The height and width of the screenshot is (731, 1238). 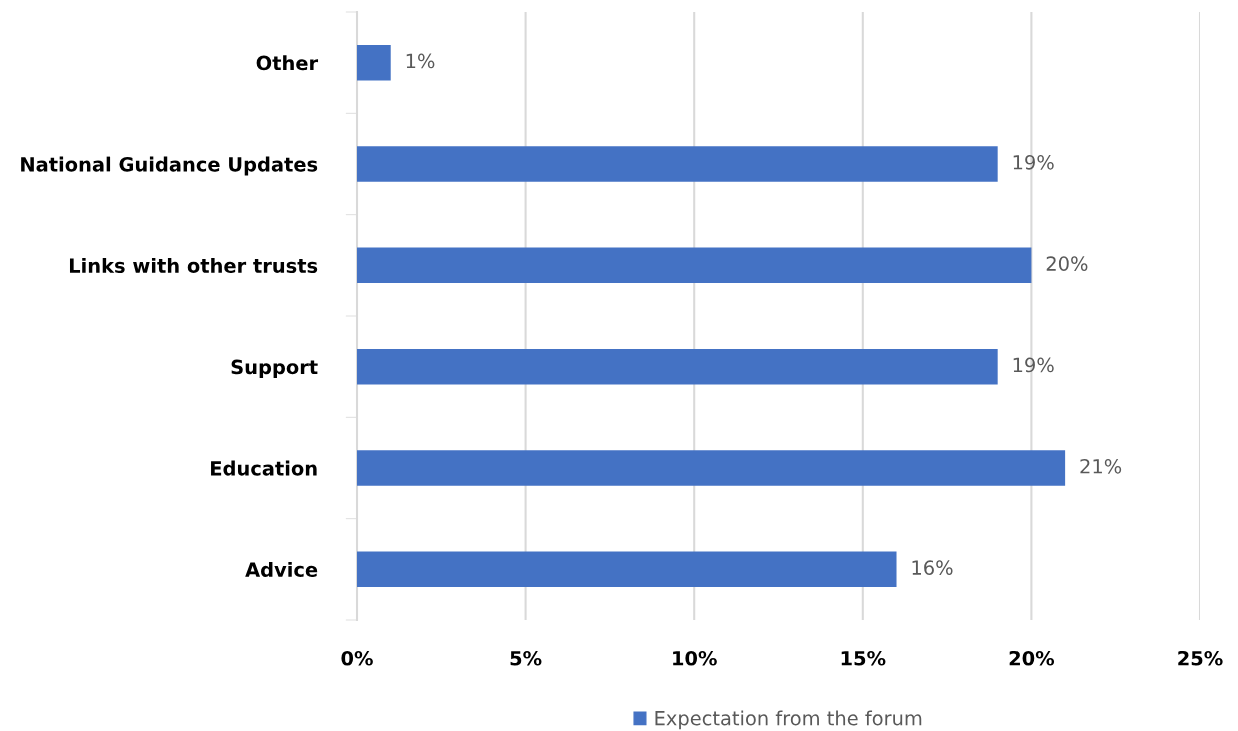 I want to click on x-tick-label: 25%, so click(x=1200, y=658).